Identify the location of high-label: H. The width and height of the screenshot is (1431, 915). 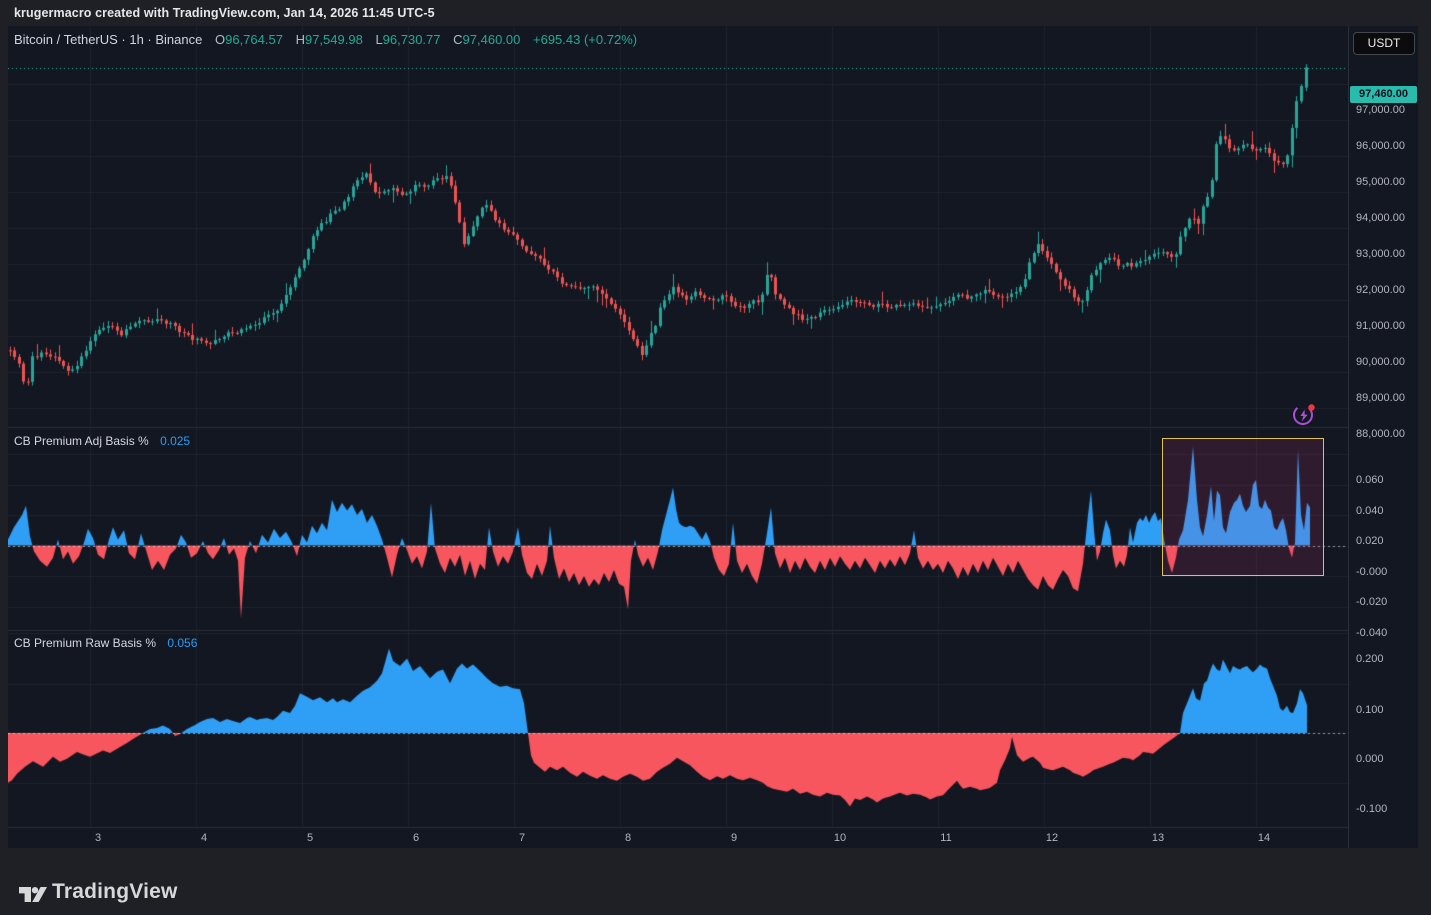
(300, 39).